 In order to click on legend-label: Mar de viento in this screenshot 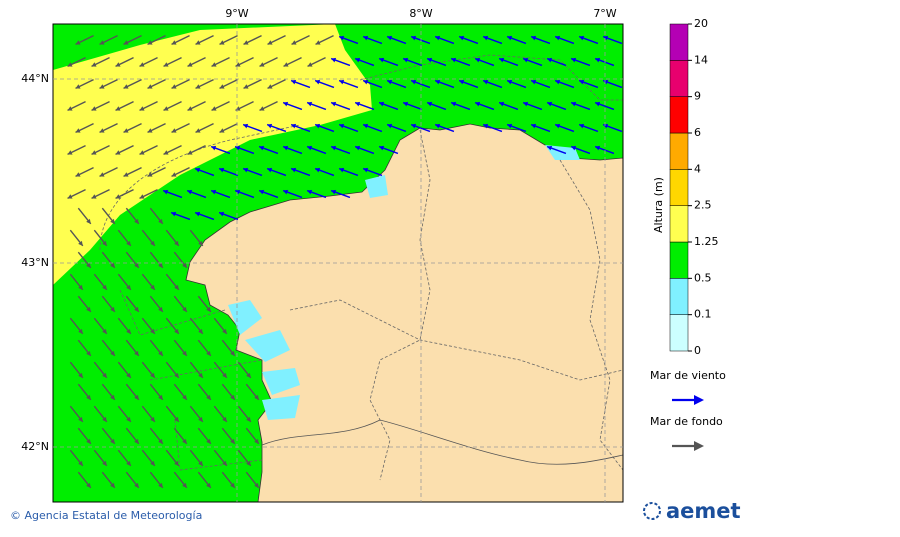, I will do `click(688, 375)`.